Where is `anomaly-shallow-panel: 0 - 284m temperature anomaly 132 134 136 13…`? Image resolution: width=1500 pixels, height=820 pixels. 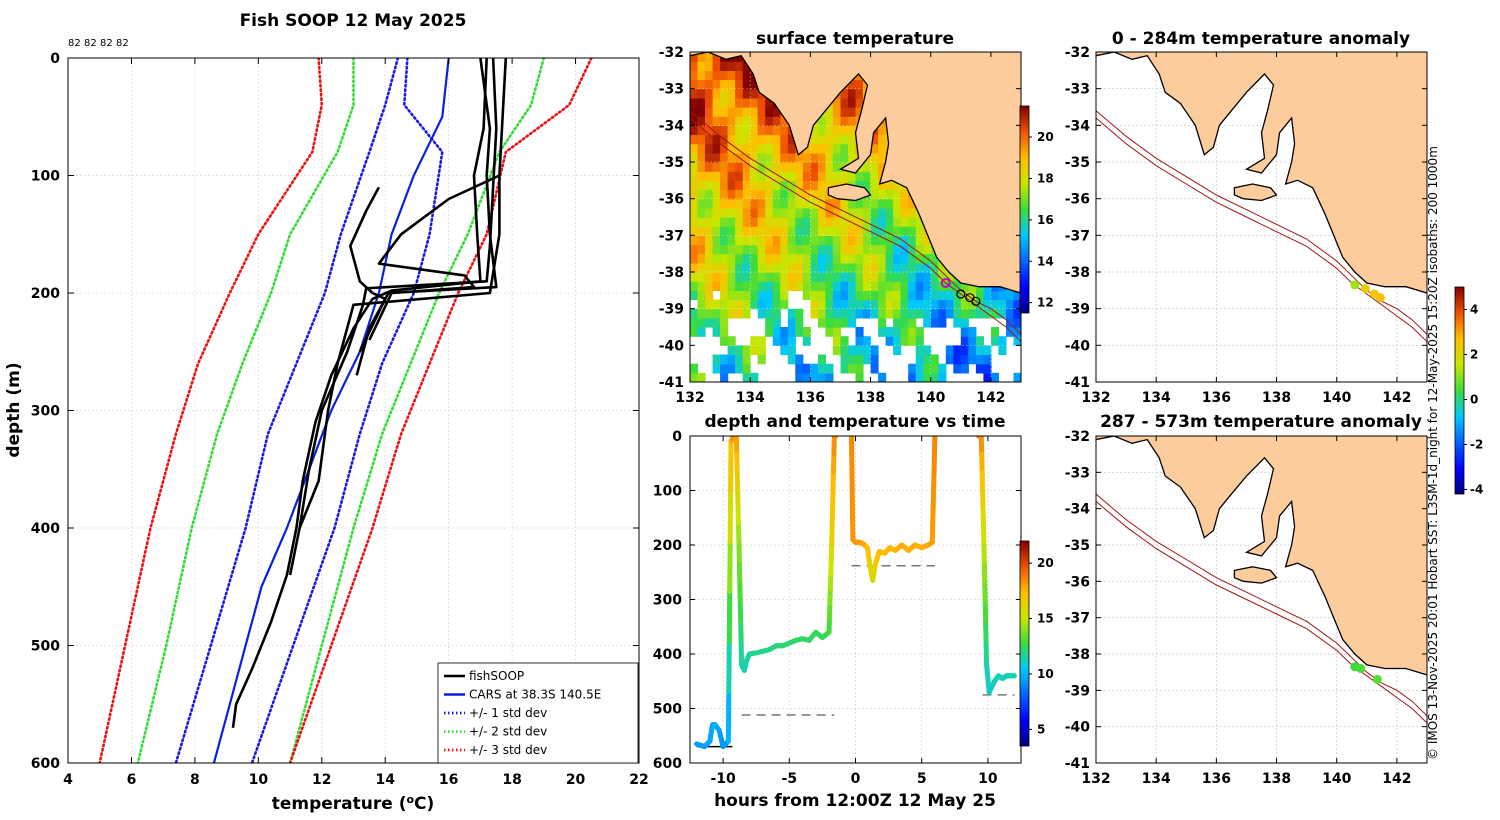
anomaly-shallow-panel: 0 - 284m temperature anomaly 132 134 136 13… is located at coordinates (1246, 217).